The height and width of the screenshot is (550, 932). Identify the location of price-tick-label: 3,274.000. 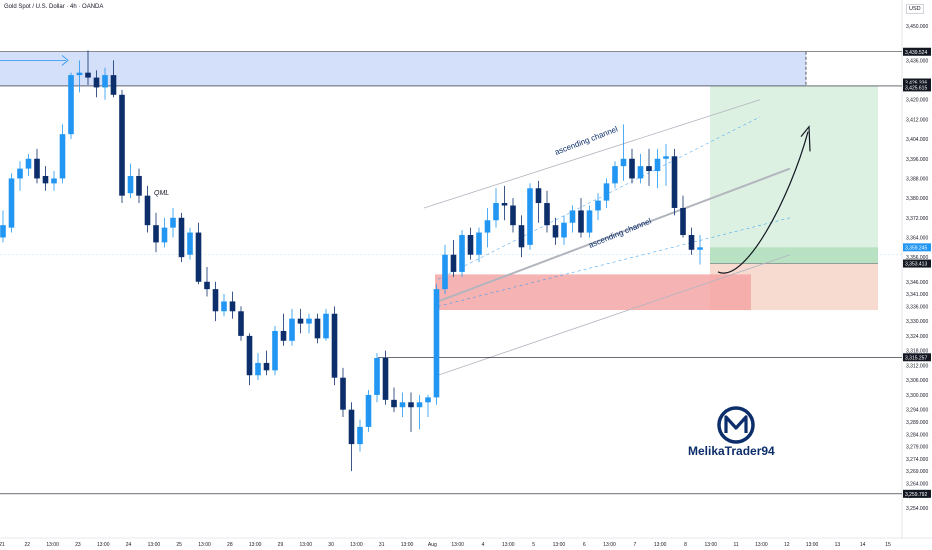
(917, 460).